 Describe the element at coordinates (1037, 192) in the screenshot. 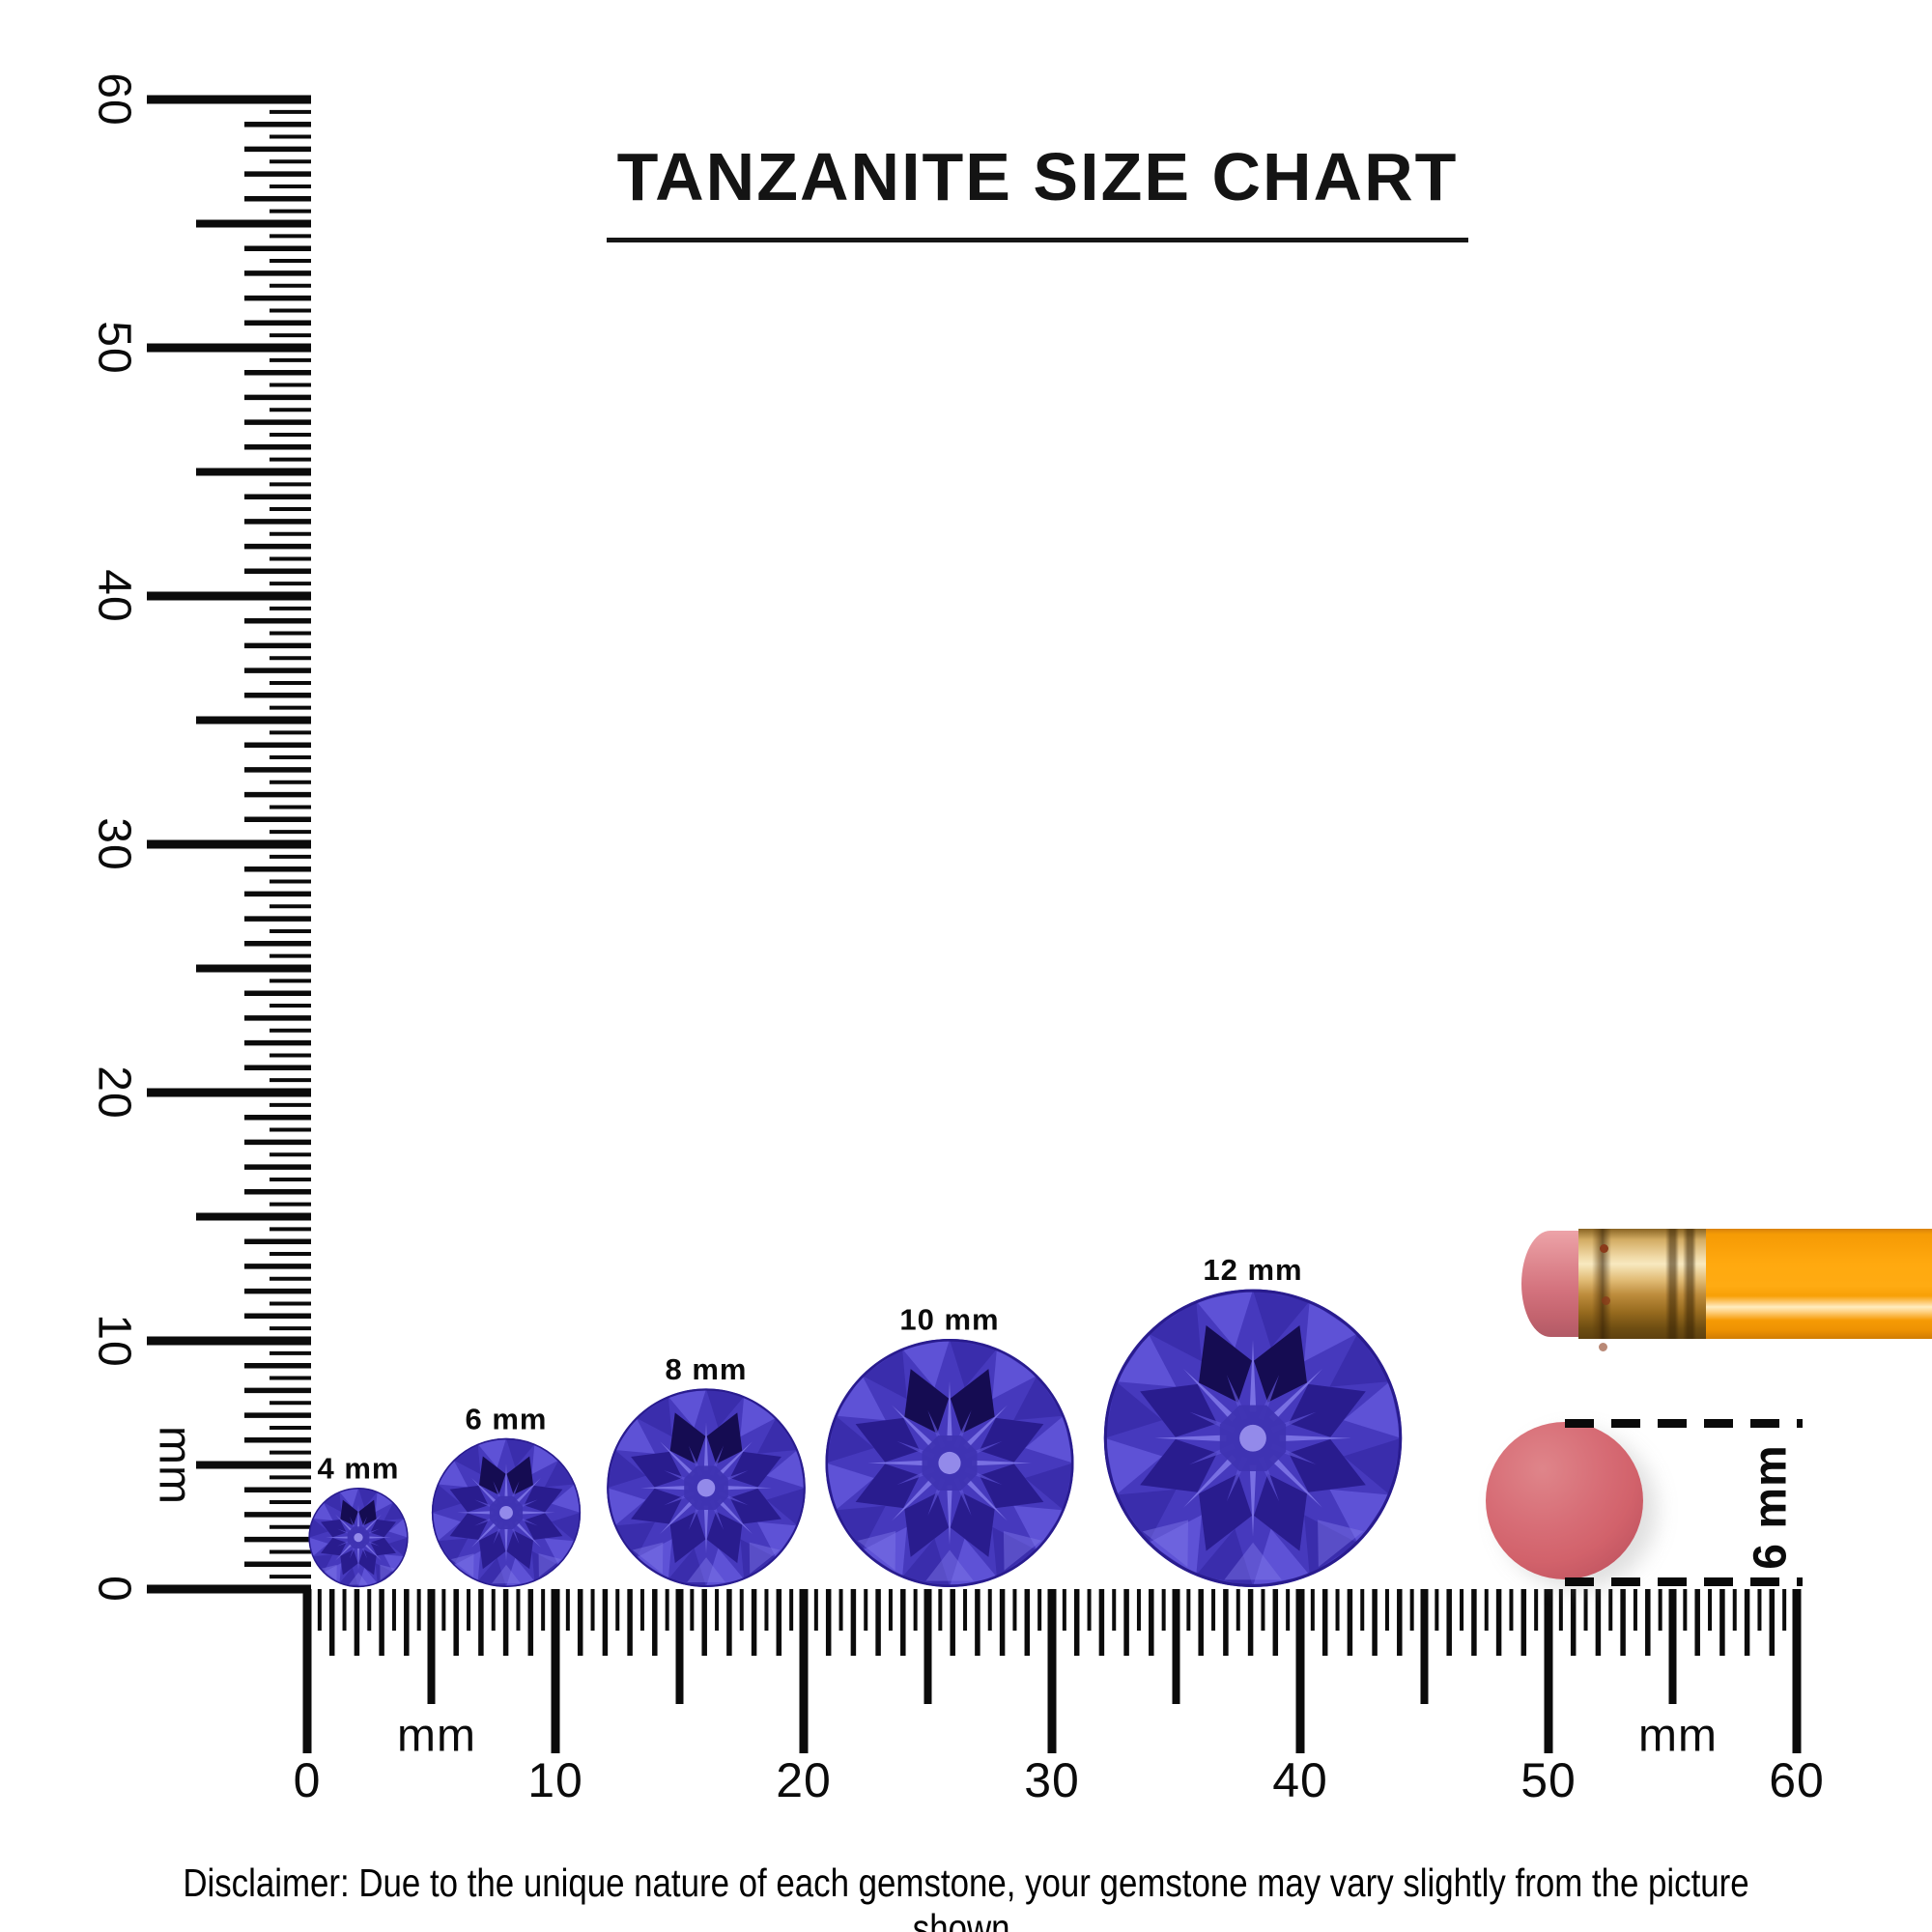

I see `page-title: TANZANITE SIZE CHART` at that location.